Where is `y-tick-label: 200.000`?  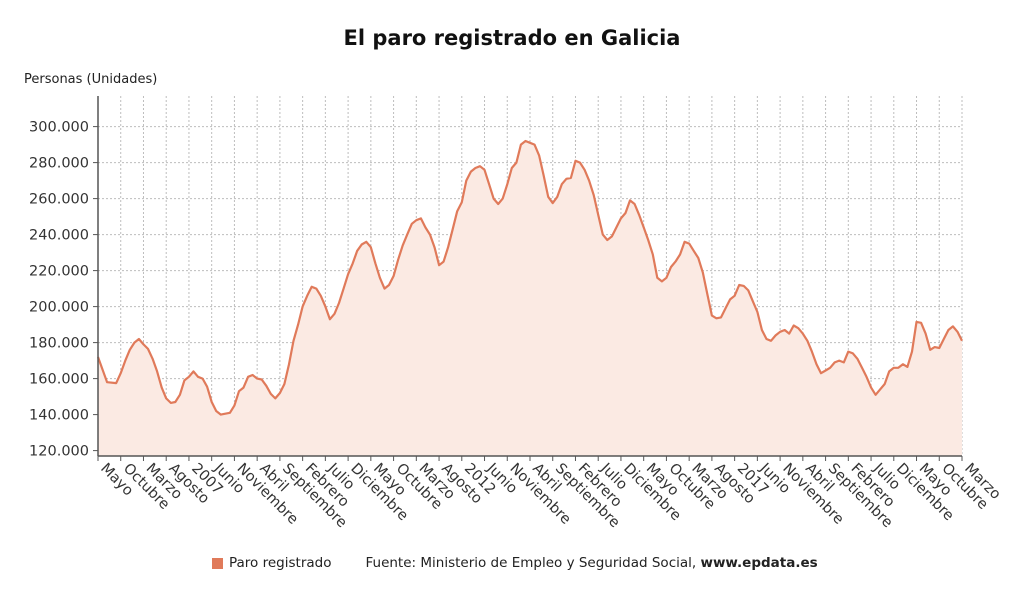 y-tick-label: 200.000 is located at coordinates (59, 308).